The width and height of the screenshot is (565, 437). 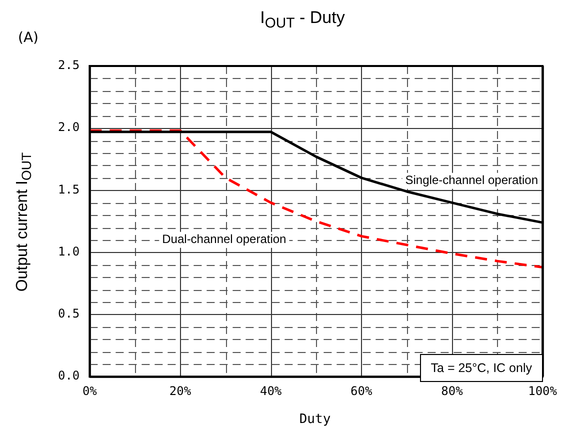 I want to click on series-label: Dual-channel operation, so click(x=224, y=239).